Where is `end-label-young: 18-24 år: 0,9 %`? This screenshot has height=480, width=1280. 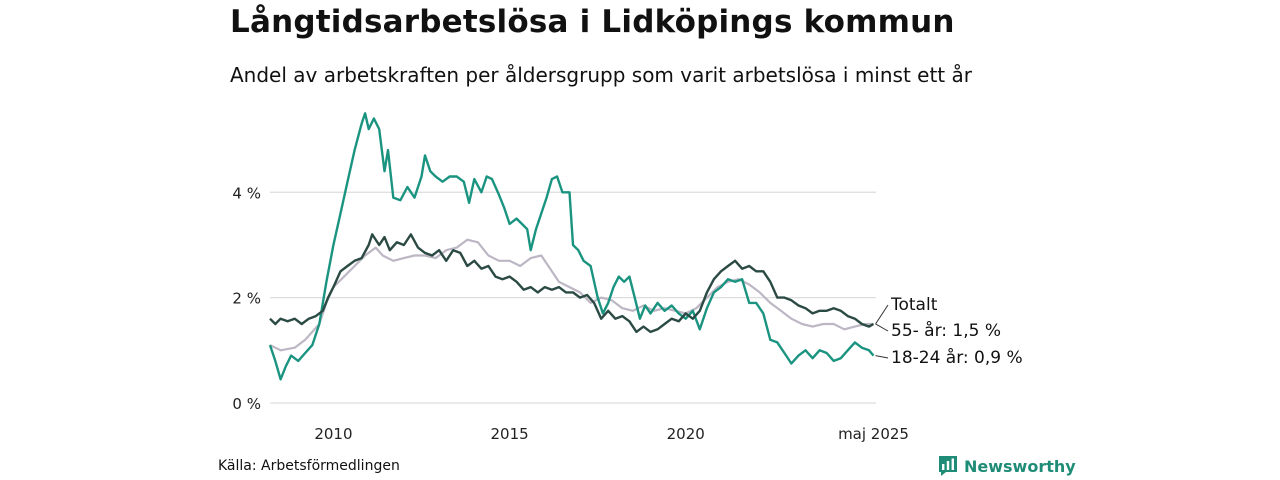 end-label-young: 18-24 år: 0,9 % is located at coordinates (957, 357).